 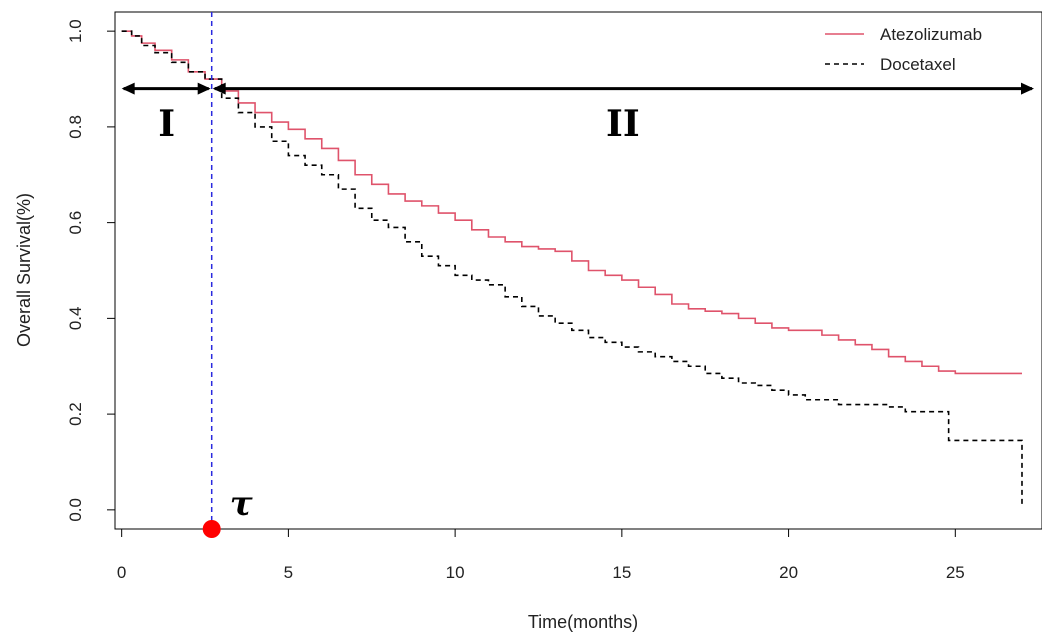 I want to click on x-tick-label: 0, so click(x=121, y=572).